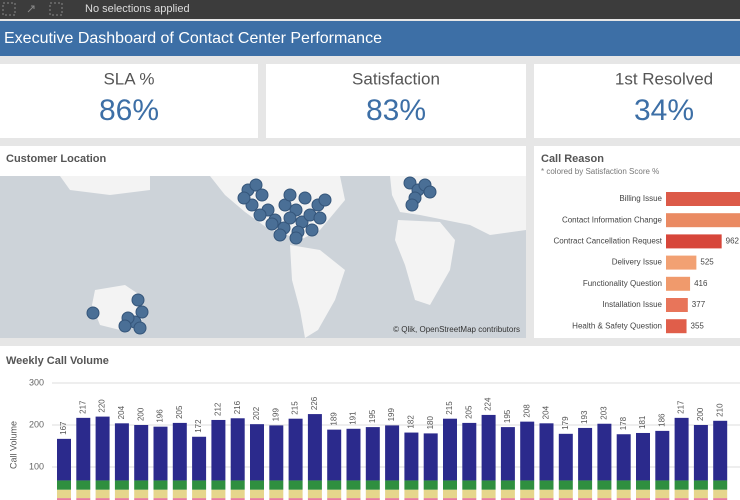 This screenshot has height=500, width=740. I want to click on total-label: 179, so click(565, 423).